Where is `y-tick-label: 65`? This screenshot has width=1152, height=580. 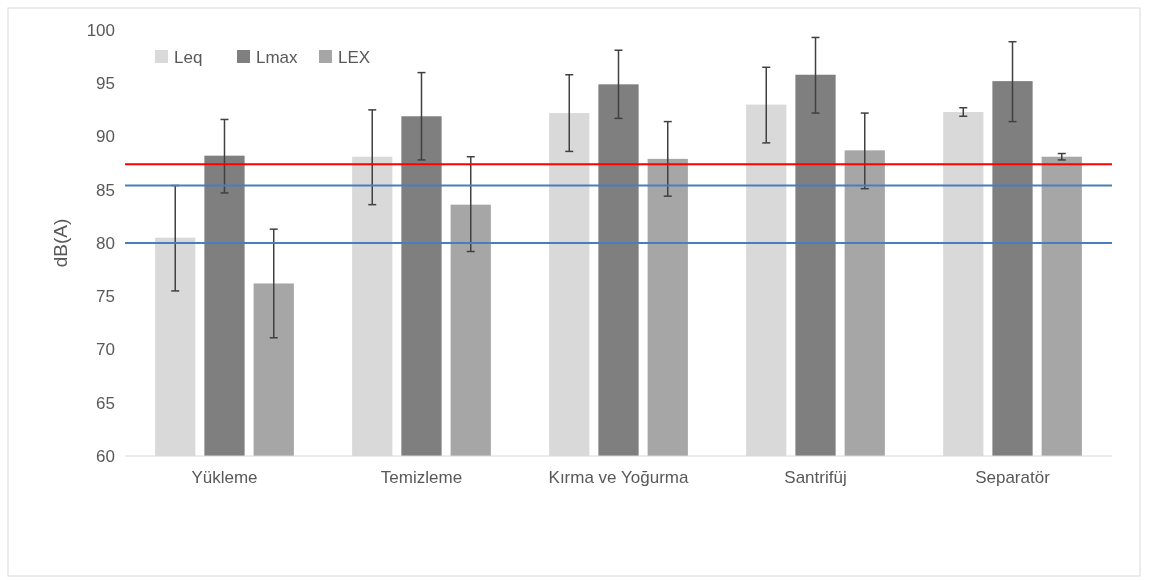 y-tick-label: 65 is located at coordinates (105, 403).